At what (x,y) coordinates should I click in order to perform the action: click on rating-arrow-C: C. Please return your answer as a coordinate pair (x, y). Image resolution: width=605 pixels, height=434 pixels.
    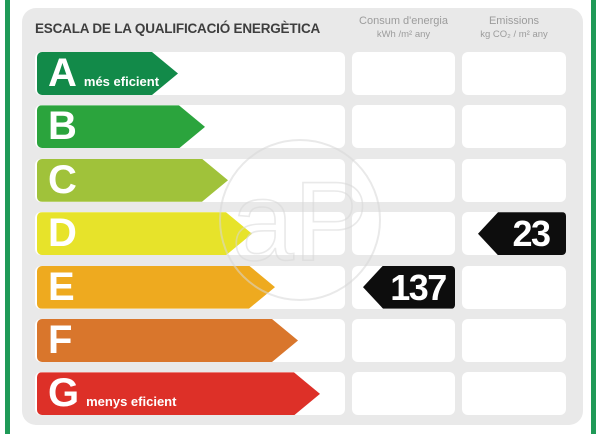
    Looking at the image, I should click on (132, 180).